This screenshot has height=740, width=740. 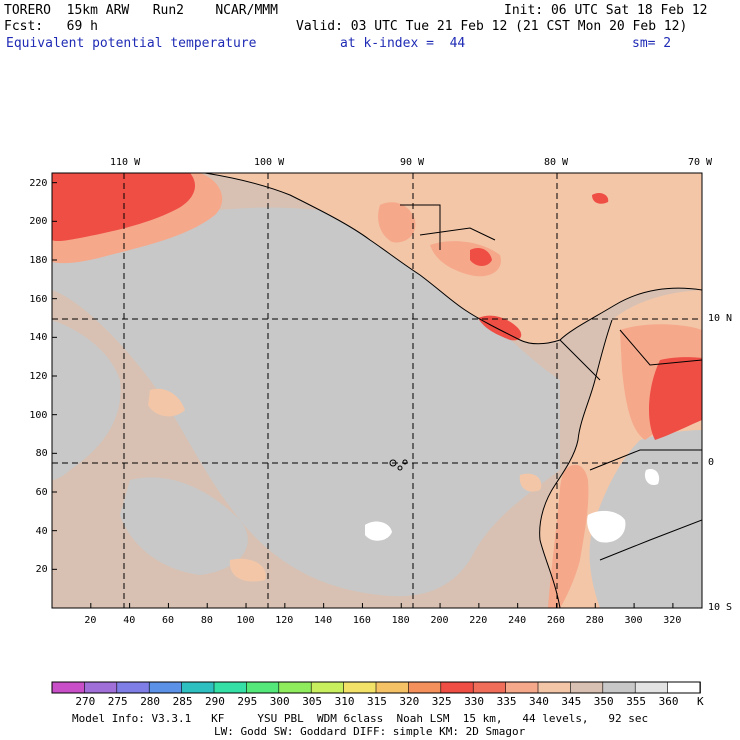 What do you see at coordinates (150, 701) in the screenshot?
I see `colorbar-level-280: 280` at bounding box center [150, 701].